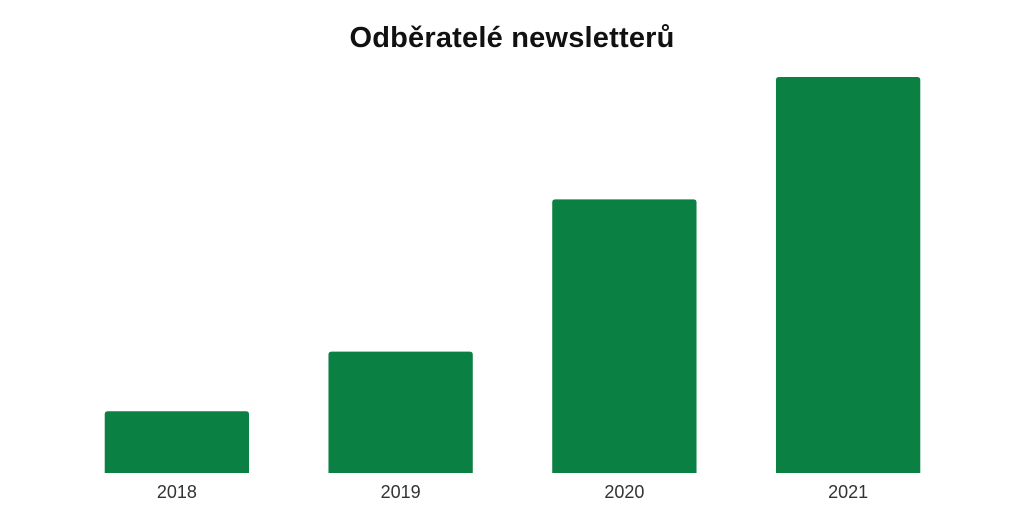 Image resolution: width=1024 pixels, height=529 pixels. I want to click on bar-2019, so click(400, 412).